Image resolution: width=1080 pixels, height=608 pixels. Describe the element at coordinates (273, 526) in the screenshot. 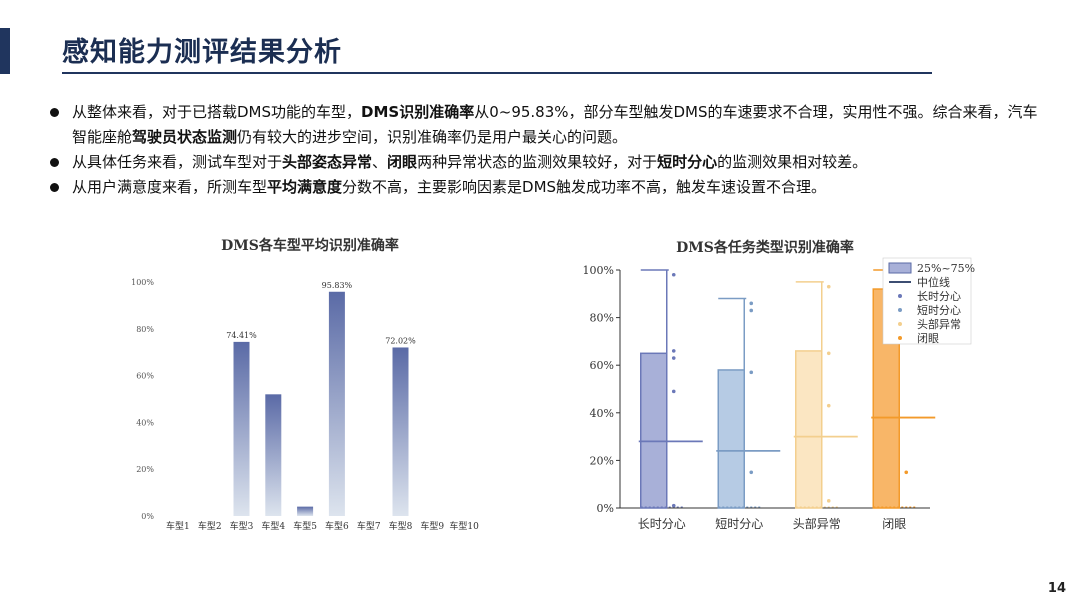

I see `x-tick-label: 车型4` at that location.